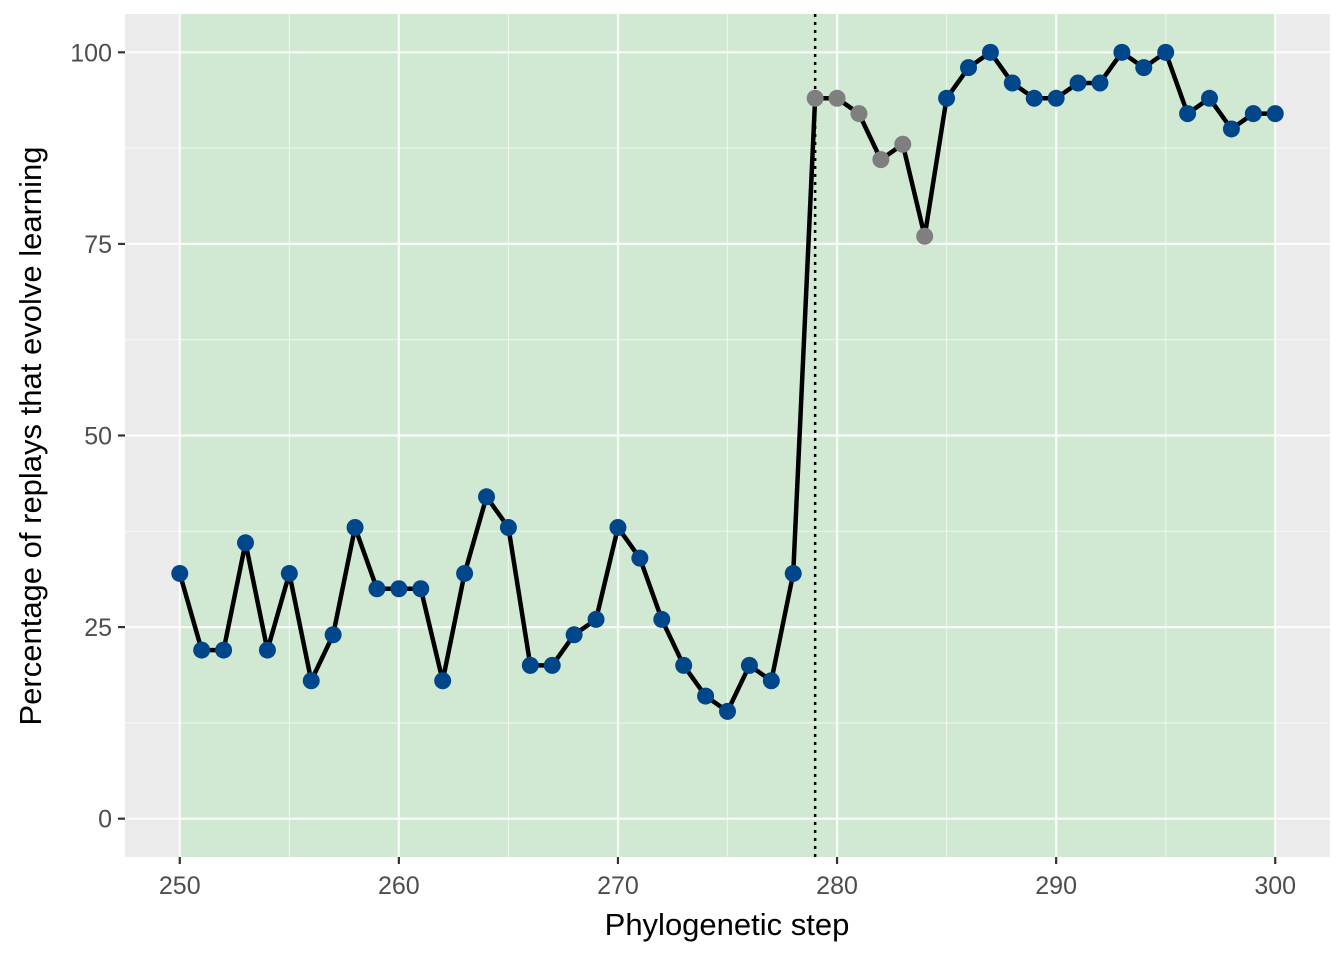  I want to click on x-tick-label: 250, so click(180, 886).